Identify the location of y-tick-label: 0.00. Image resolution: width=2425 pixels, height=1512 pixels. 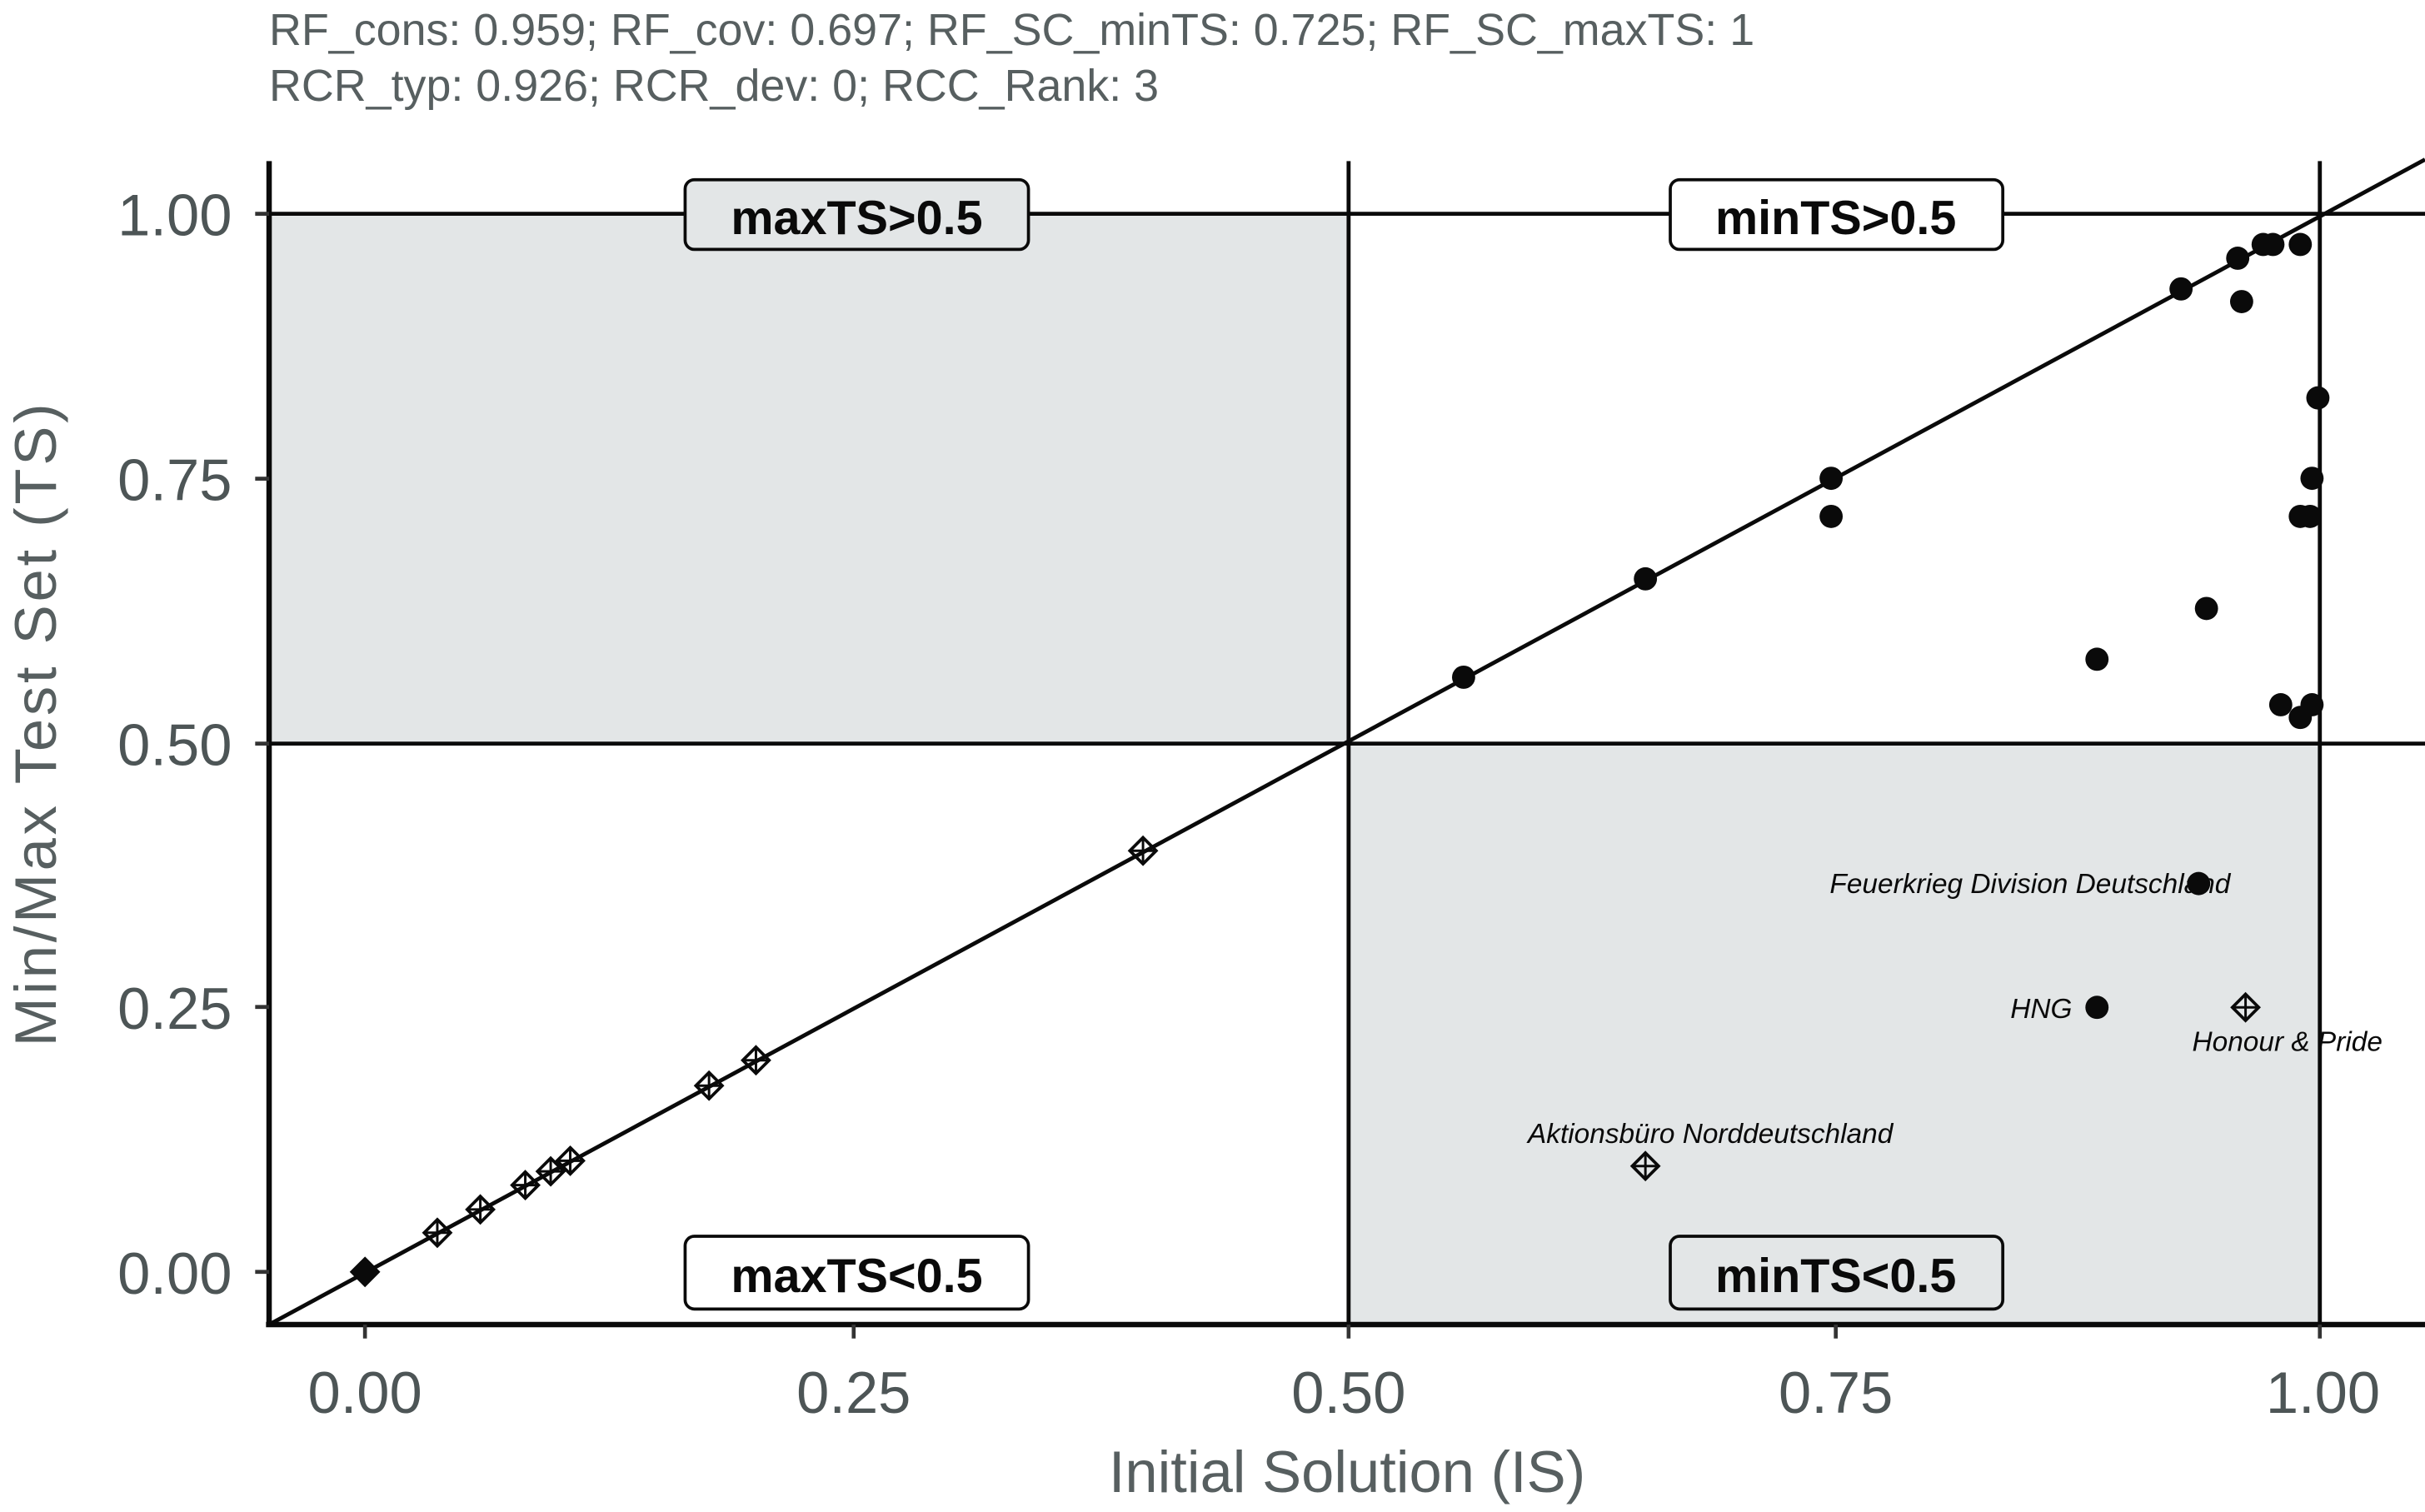
(174, 1273).